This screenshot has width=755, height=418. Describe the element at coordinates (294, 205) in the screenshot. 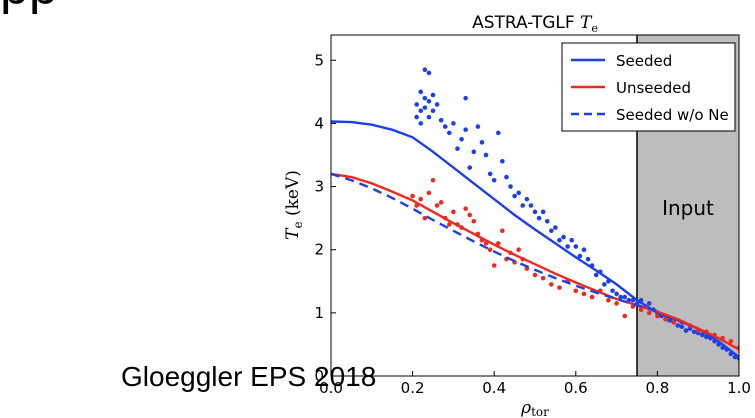

I see `y-axis-label: Te (keV)` at that location.